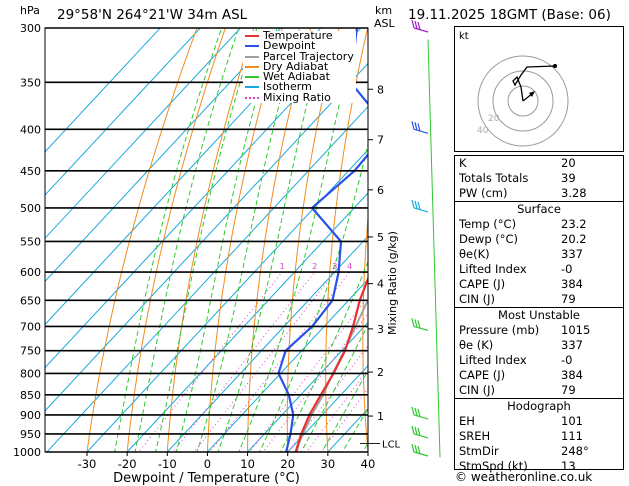 The height and width of the screenshot is (486, 629). Describe the element at coordinates (384, 23) in the screenshot. I see `asl-label: ASL` at that location.